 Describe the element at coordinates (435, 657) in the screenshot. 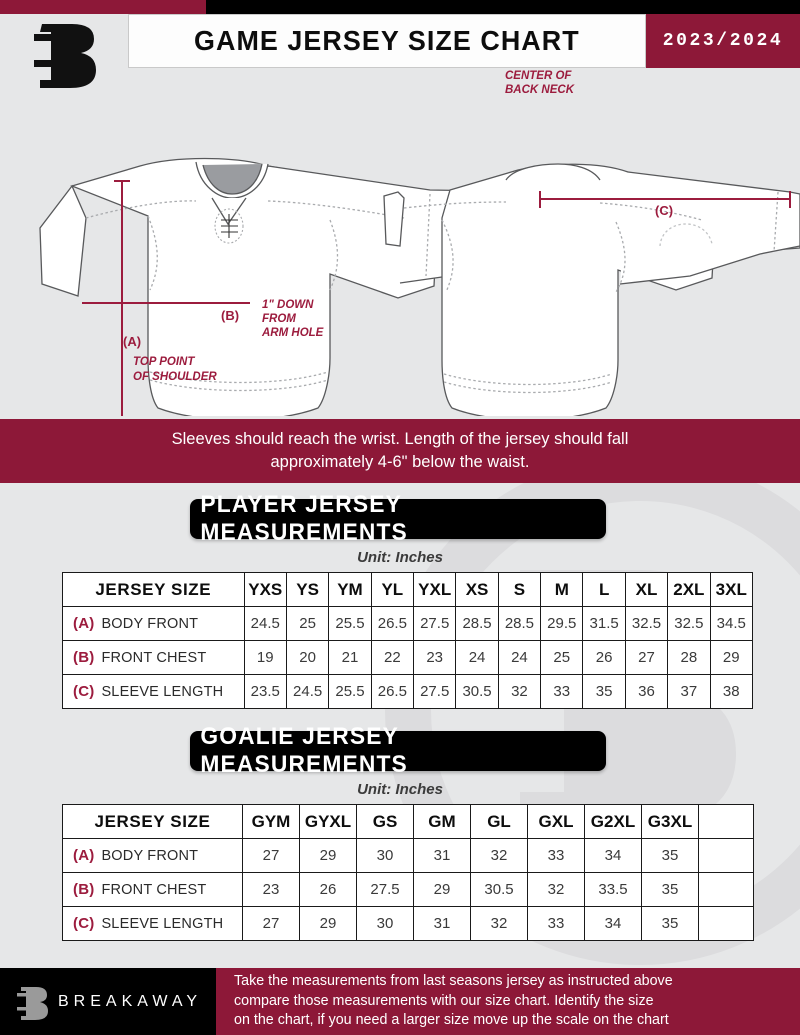

I see `player-cell: 23` at that location.